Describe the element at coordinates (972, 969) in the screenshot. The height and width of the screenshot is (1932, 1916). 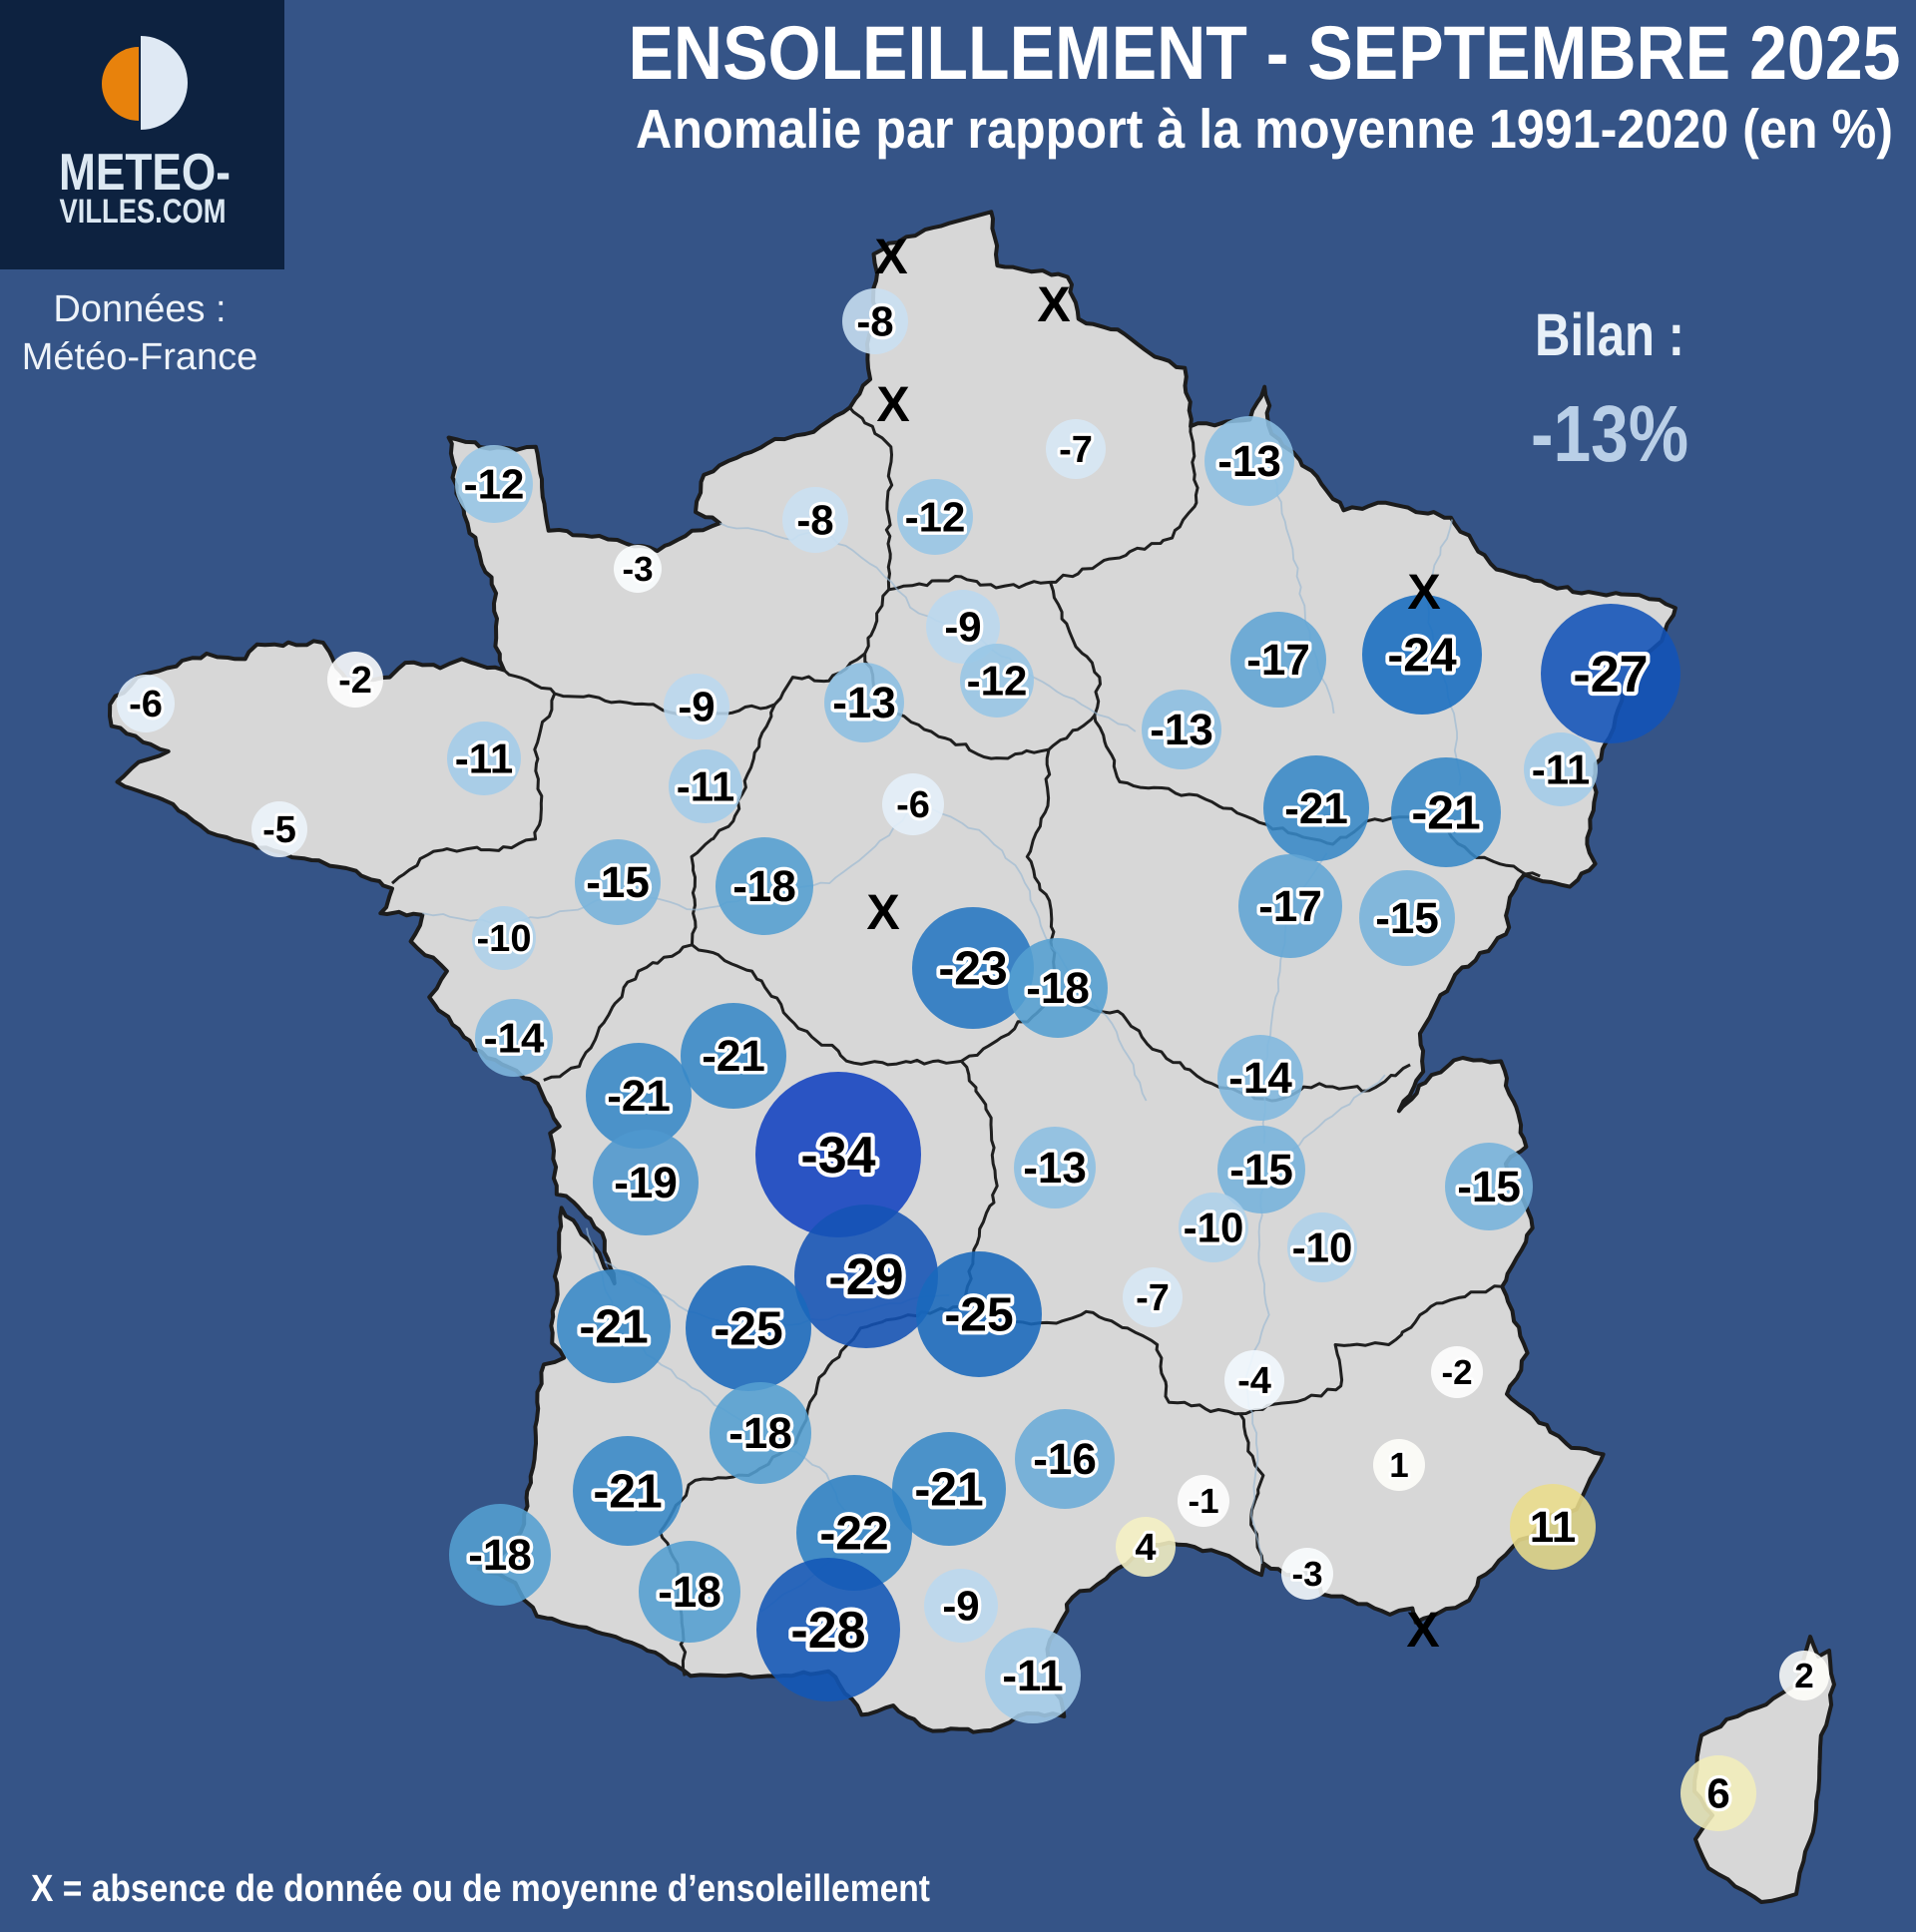
I see `svg-text: -23` at that location.